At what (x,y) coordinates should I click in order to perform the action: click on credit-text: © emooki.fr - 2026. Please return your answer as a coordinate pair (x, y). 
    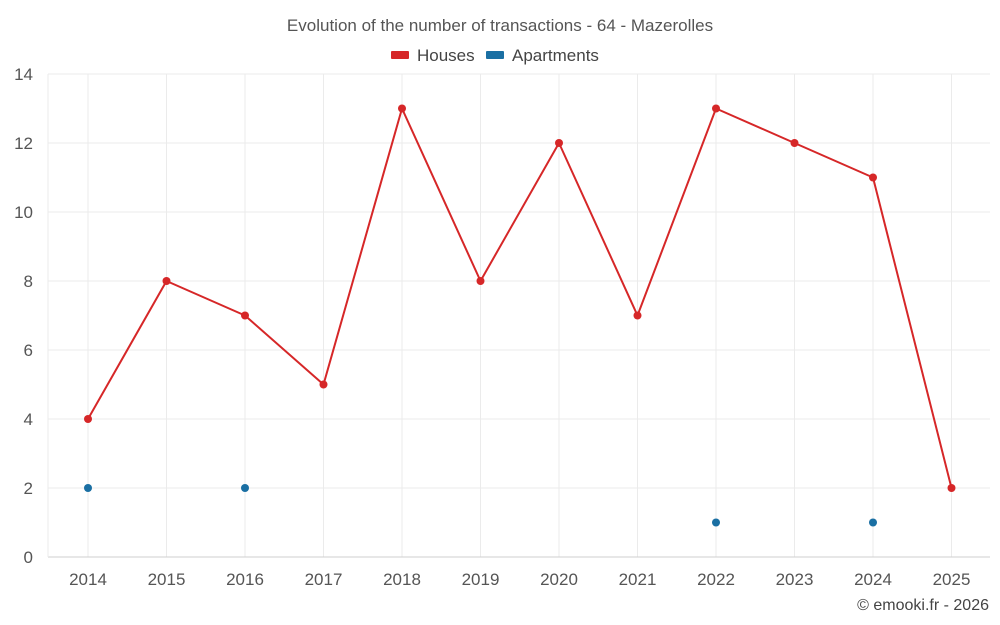
    Looking at the image, I should click on (923, 605).